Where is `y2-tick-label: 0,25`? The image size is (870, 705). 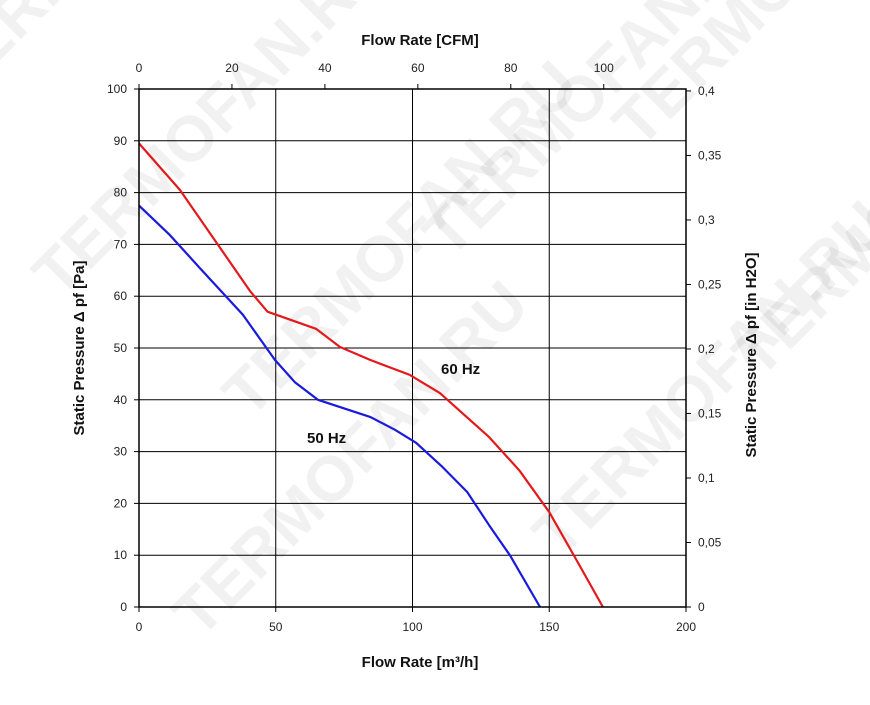 y2-tick-label: 0,25 is located at coordinates (710, 284).